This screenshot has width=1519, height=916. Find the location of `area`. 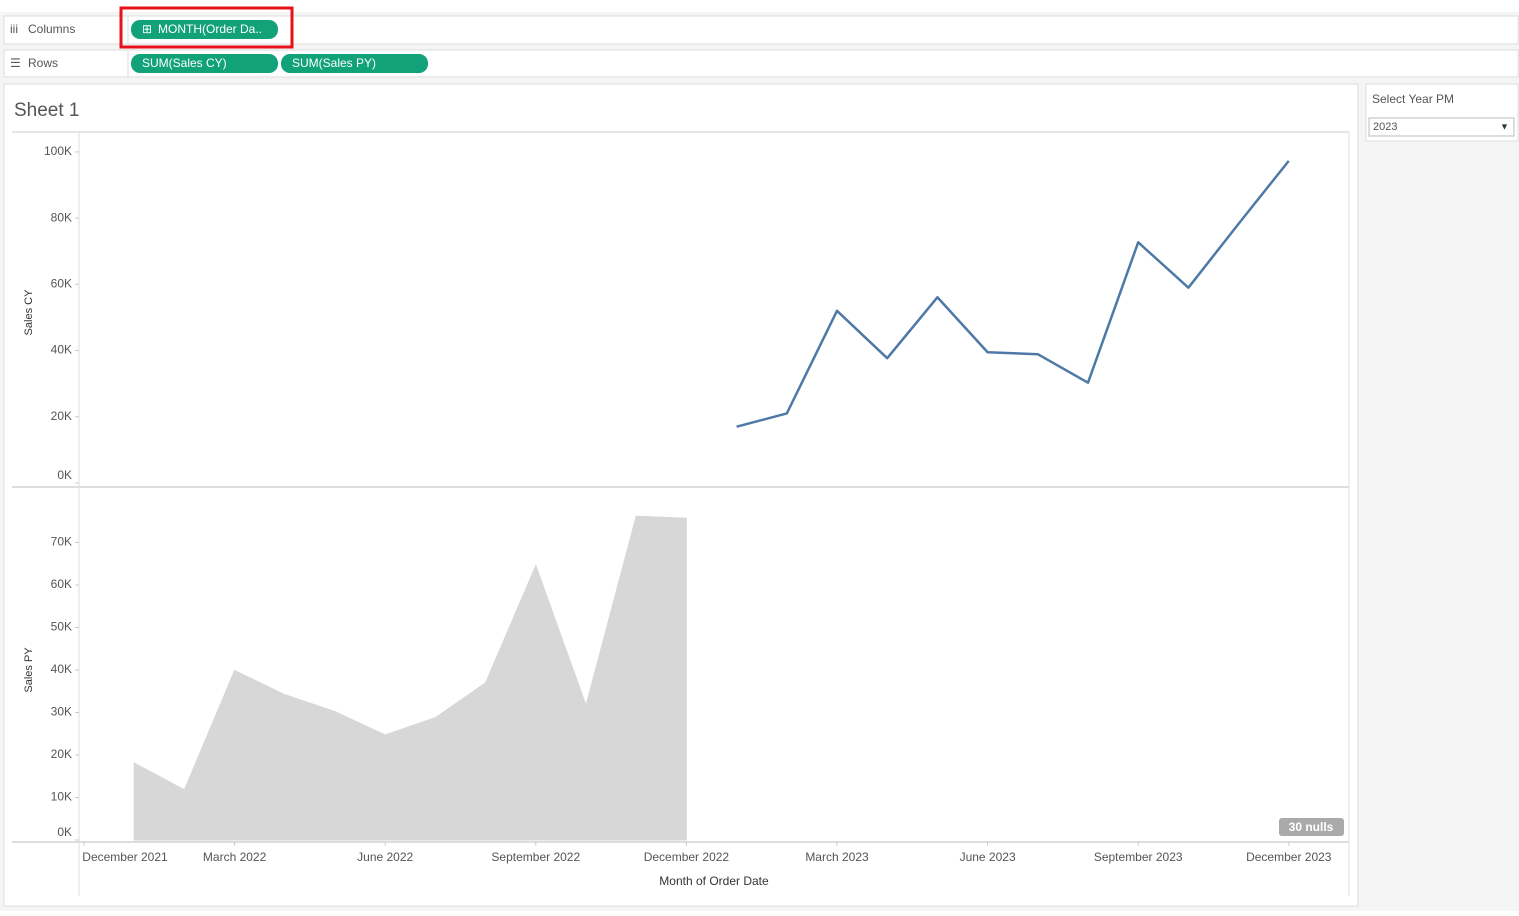

area is located at coordinates (410, 678).